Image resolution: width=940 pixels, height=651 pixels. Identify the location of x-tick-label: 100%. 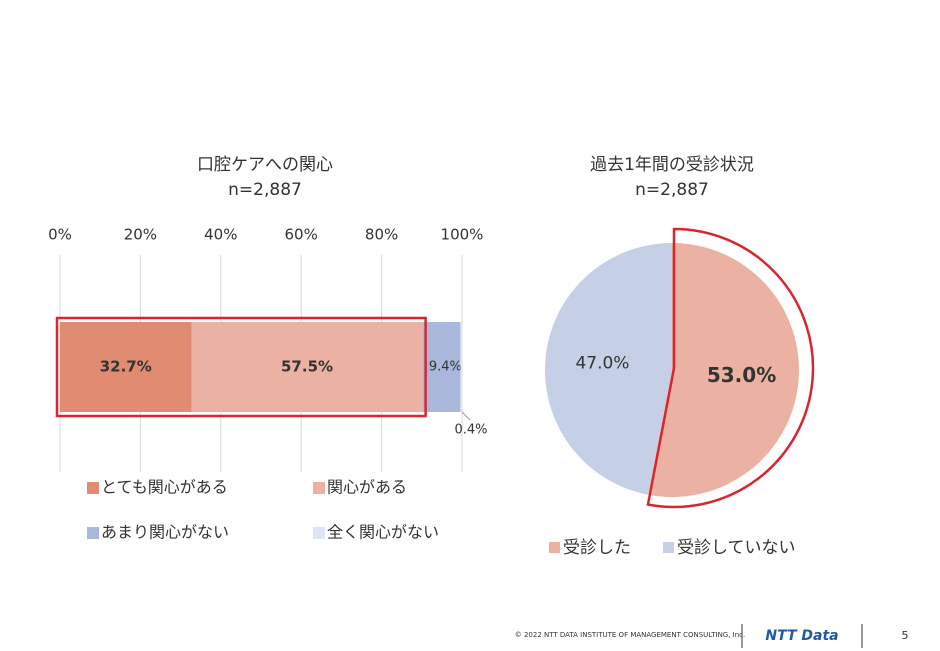
(462, 235).